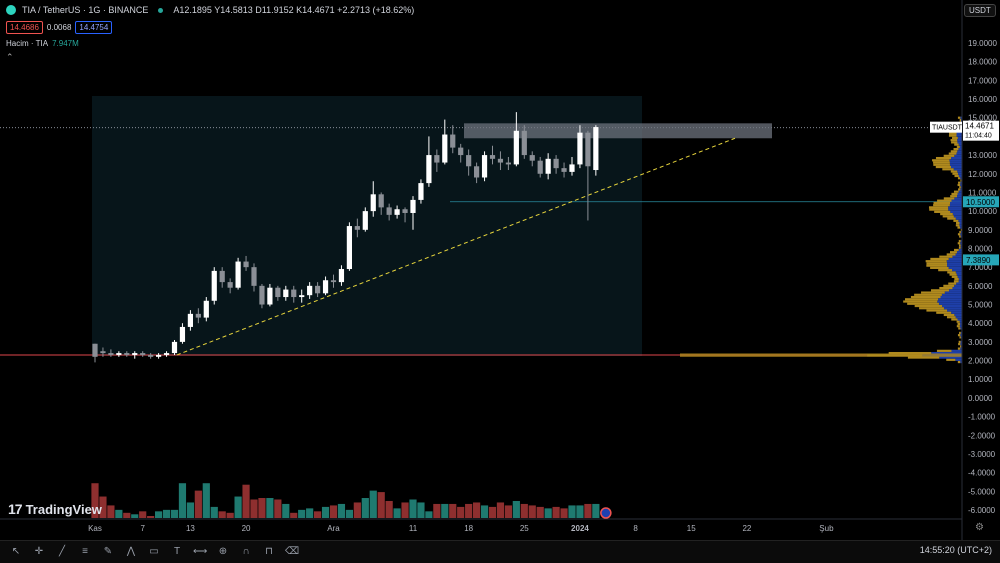  What do you see at coordinates (982, 473) in the screenshot?
I see `y-tick-label: -4.0000` at bounding box center [982, 473].